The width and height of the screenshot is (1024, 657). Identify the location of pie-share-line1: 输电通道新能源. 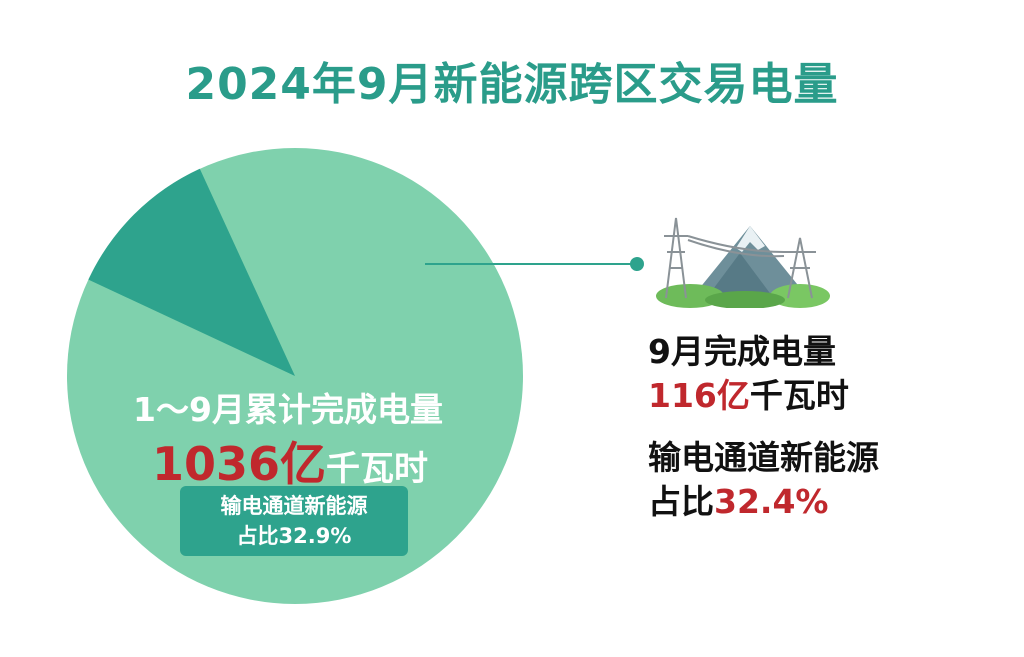
(294, 506).